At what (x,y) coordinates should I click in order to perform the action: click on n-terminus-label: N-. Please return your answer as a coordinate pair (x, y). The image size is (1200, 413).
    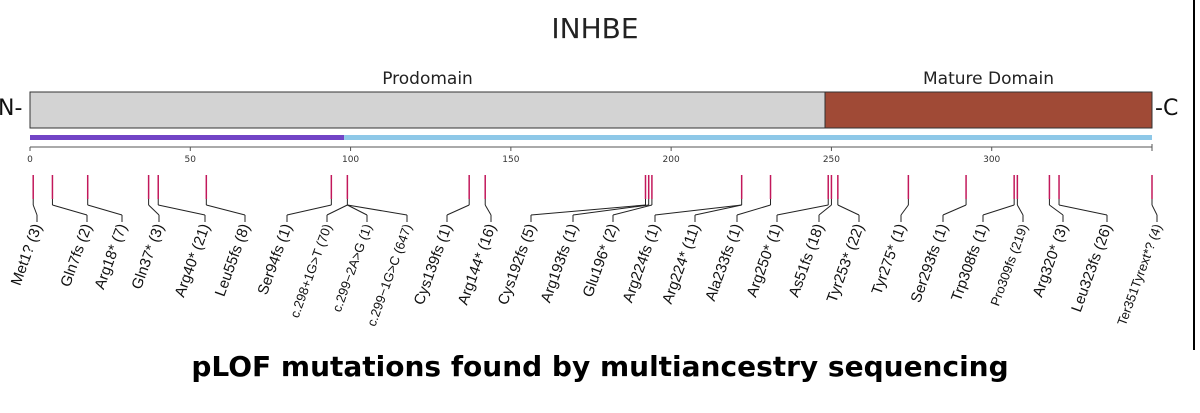
    Looking at the image, I should click on (11, 108).